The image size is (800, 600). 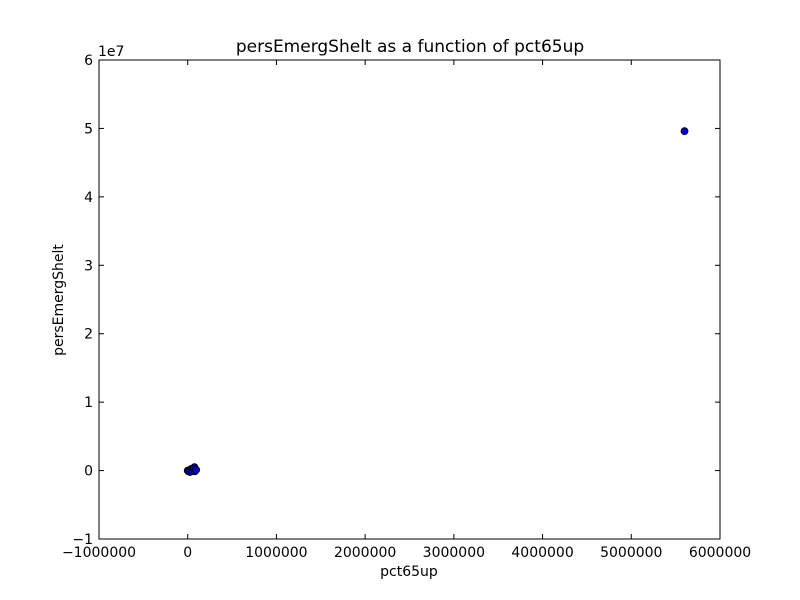 What do you see at coordinates (111, 52) in the screenshot?
I see `y-offset-label: 1e7` at bounding box center [111, 52].